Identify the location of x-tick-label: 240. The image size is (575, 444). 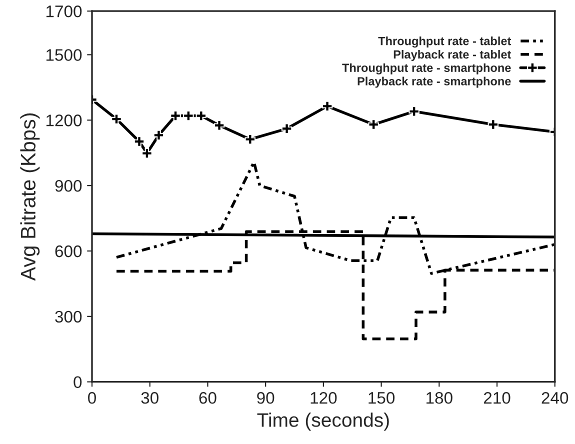
(555, 398).